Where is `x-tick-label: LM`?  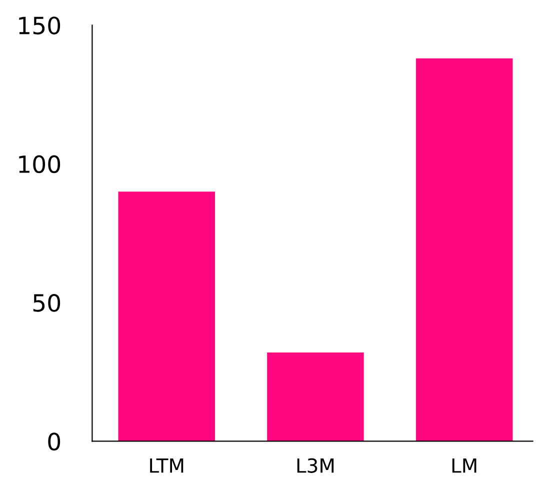 x-tick-label: LM is located at coordinates (464, 465).